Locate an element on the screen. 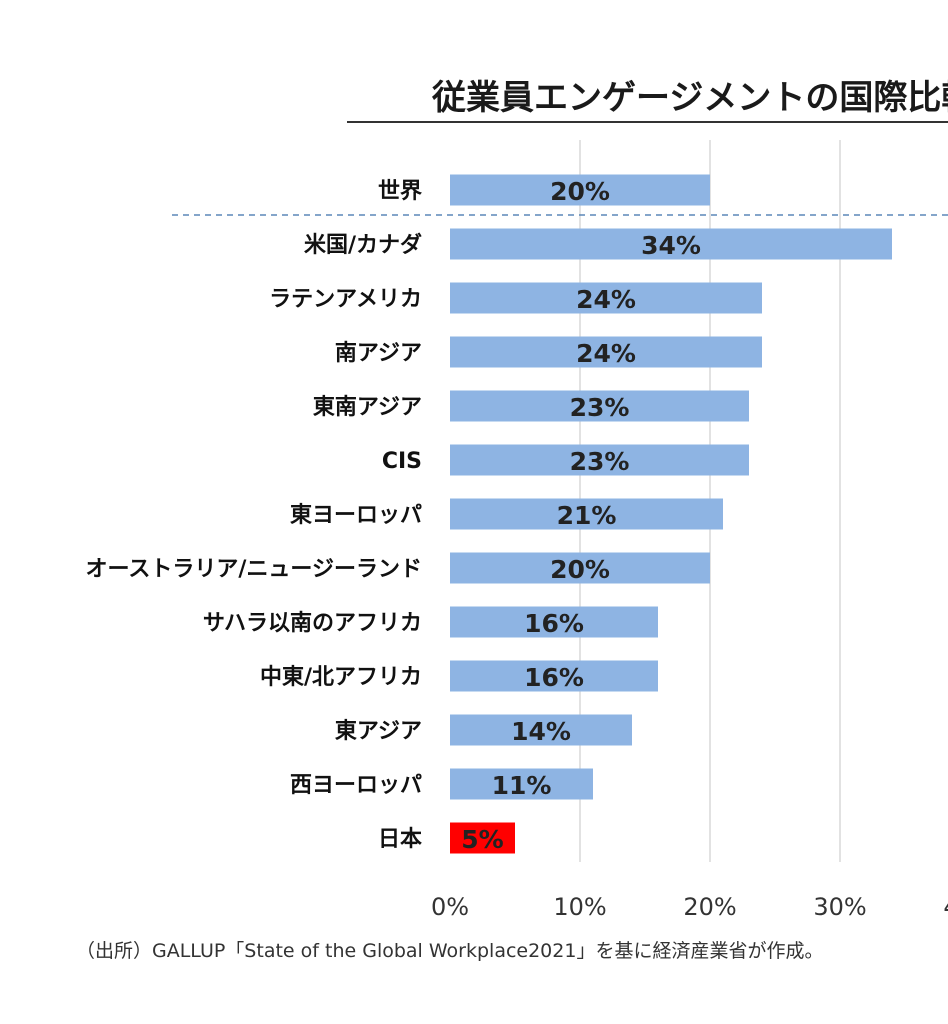 The width and height of the screenshot is (948, 1024). category-label: サハラ以南のアフリカ is located at coordinates (312, 623).